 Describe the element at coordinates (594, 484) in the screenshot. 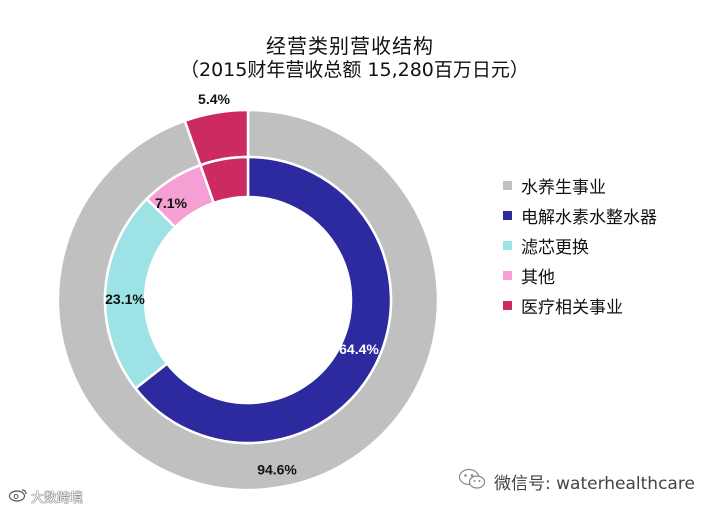

I see `watermark-right-text: 微信号: waterhealthcare` at that location.